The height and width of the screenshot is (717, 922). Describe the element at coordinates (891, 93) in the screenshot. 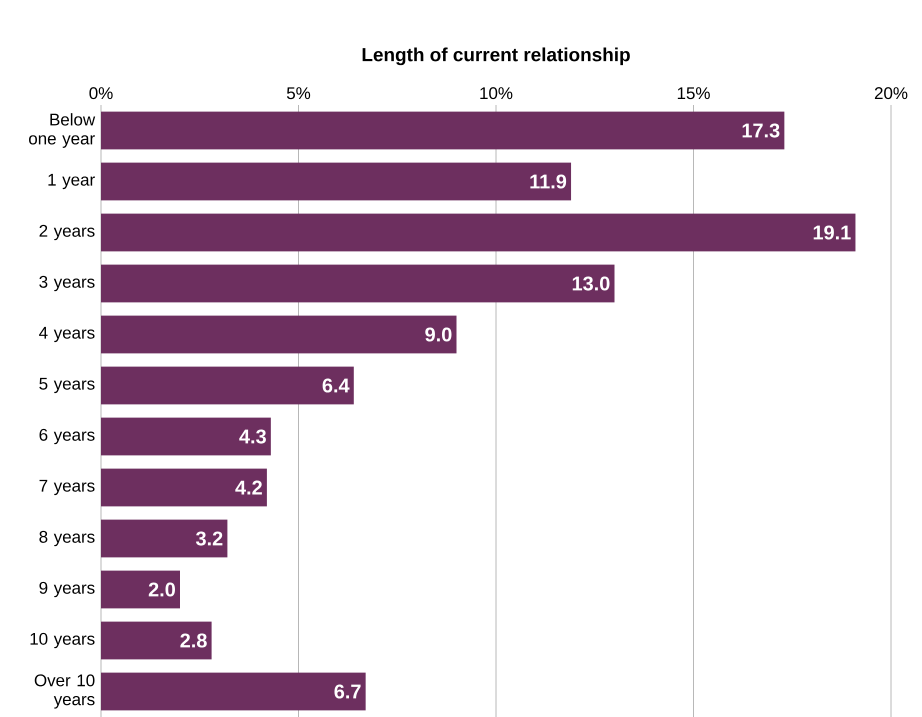

I see `x-tick-label: 20%` at that location.